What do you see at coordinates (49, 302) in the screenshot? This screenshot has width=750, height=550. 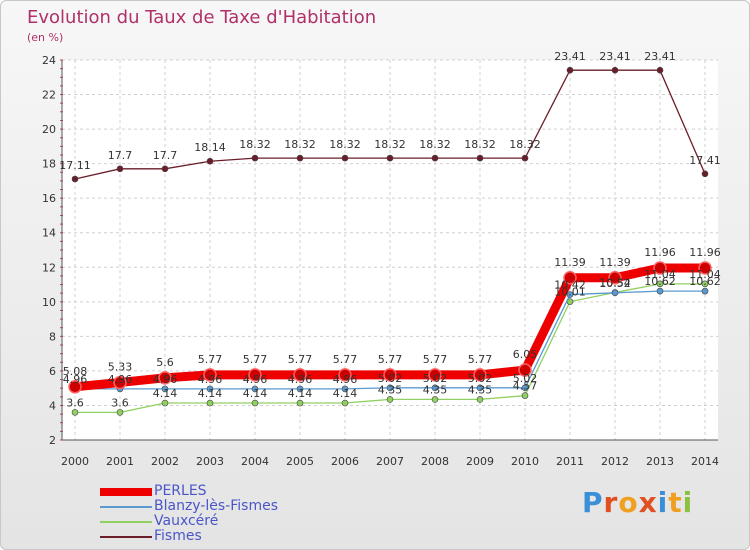 I see `y-tick-label: 10` at bounding box center [49, 302].